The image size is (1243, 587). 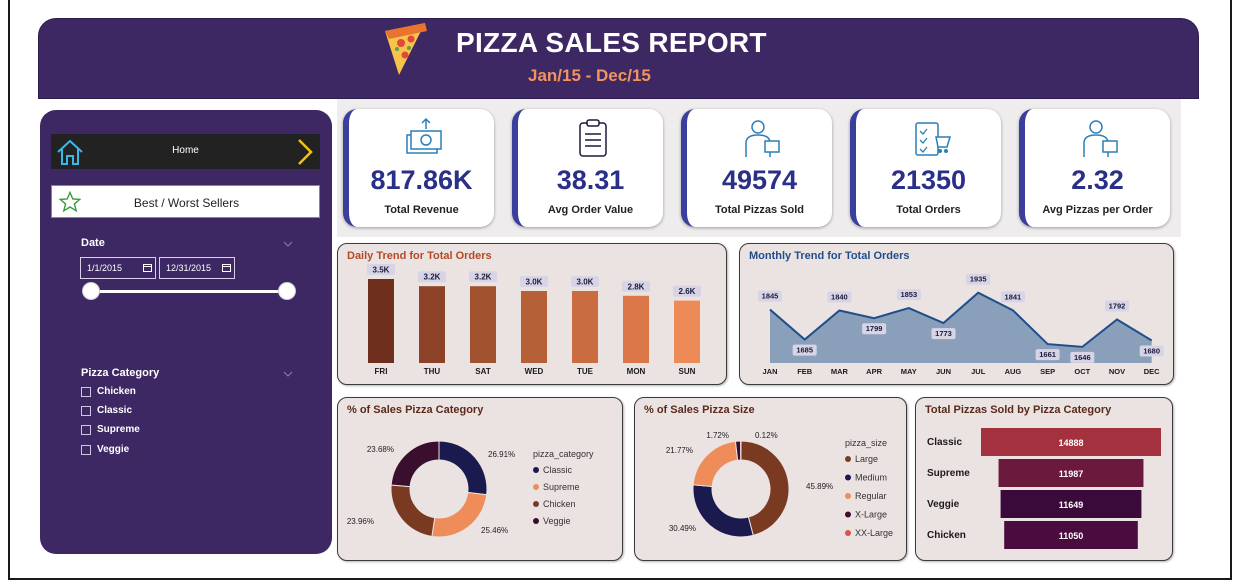 I want to click on date-range-slider, so click(x=189, y=291).